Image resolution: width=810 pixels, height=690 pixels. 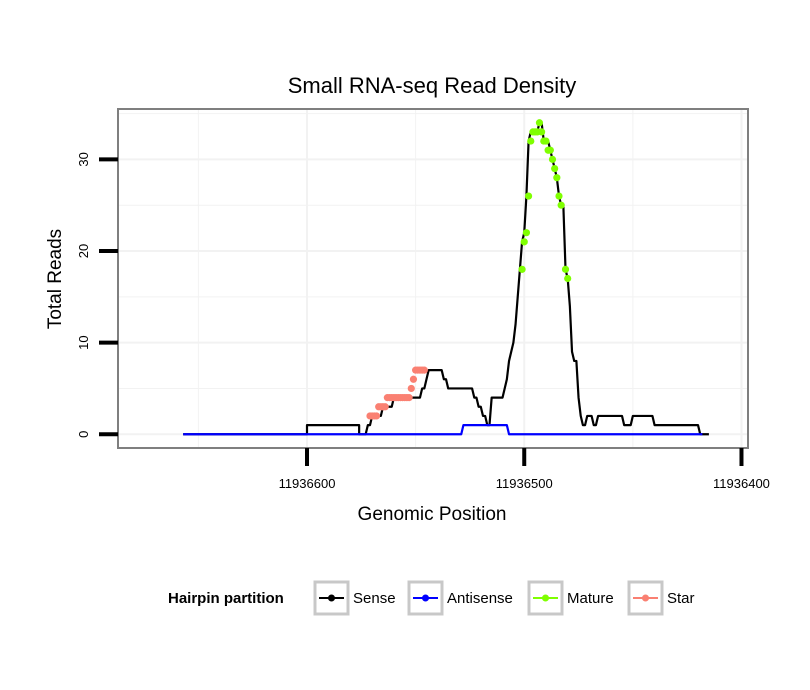 I want to click on legend-label-sense: Sense, so click(x=374, y=598).